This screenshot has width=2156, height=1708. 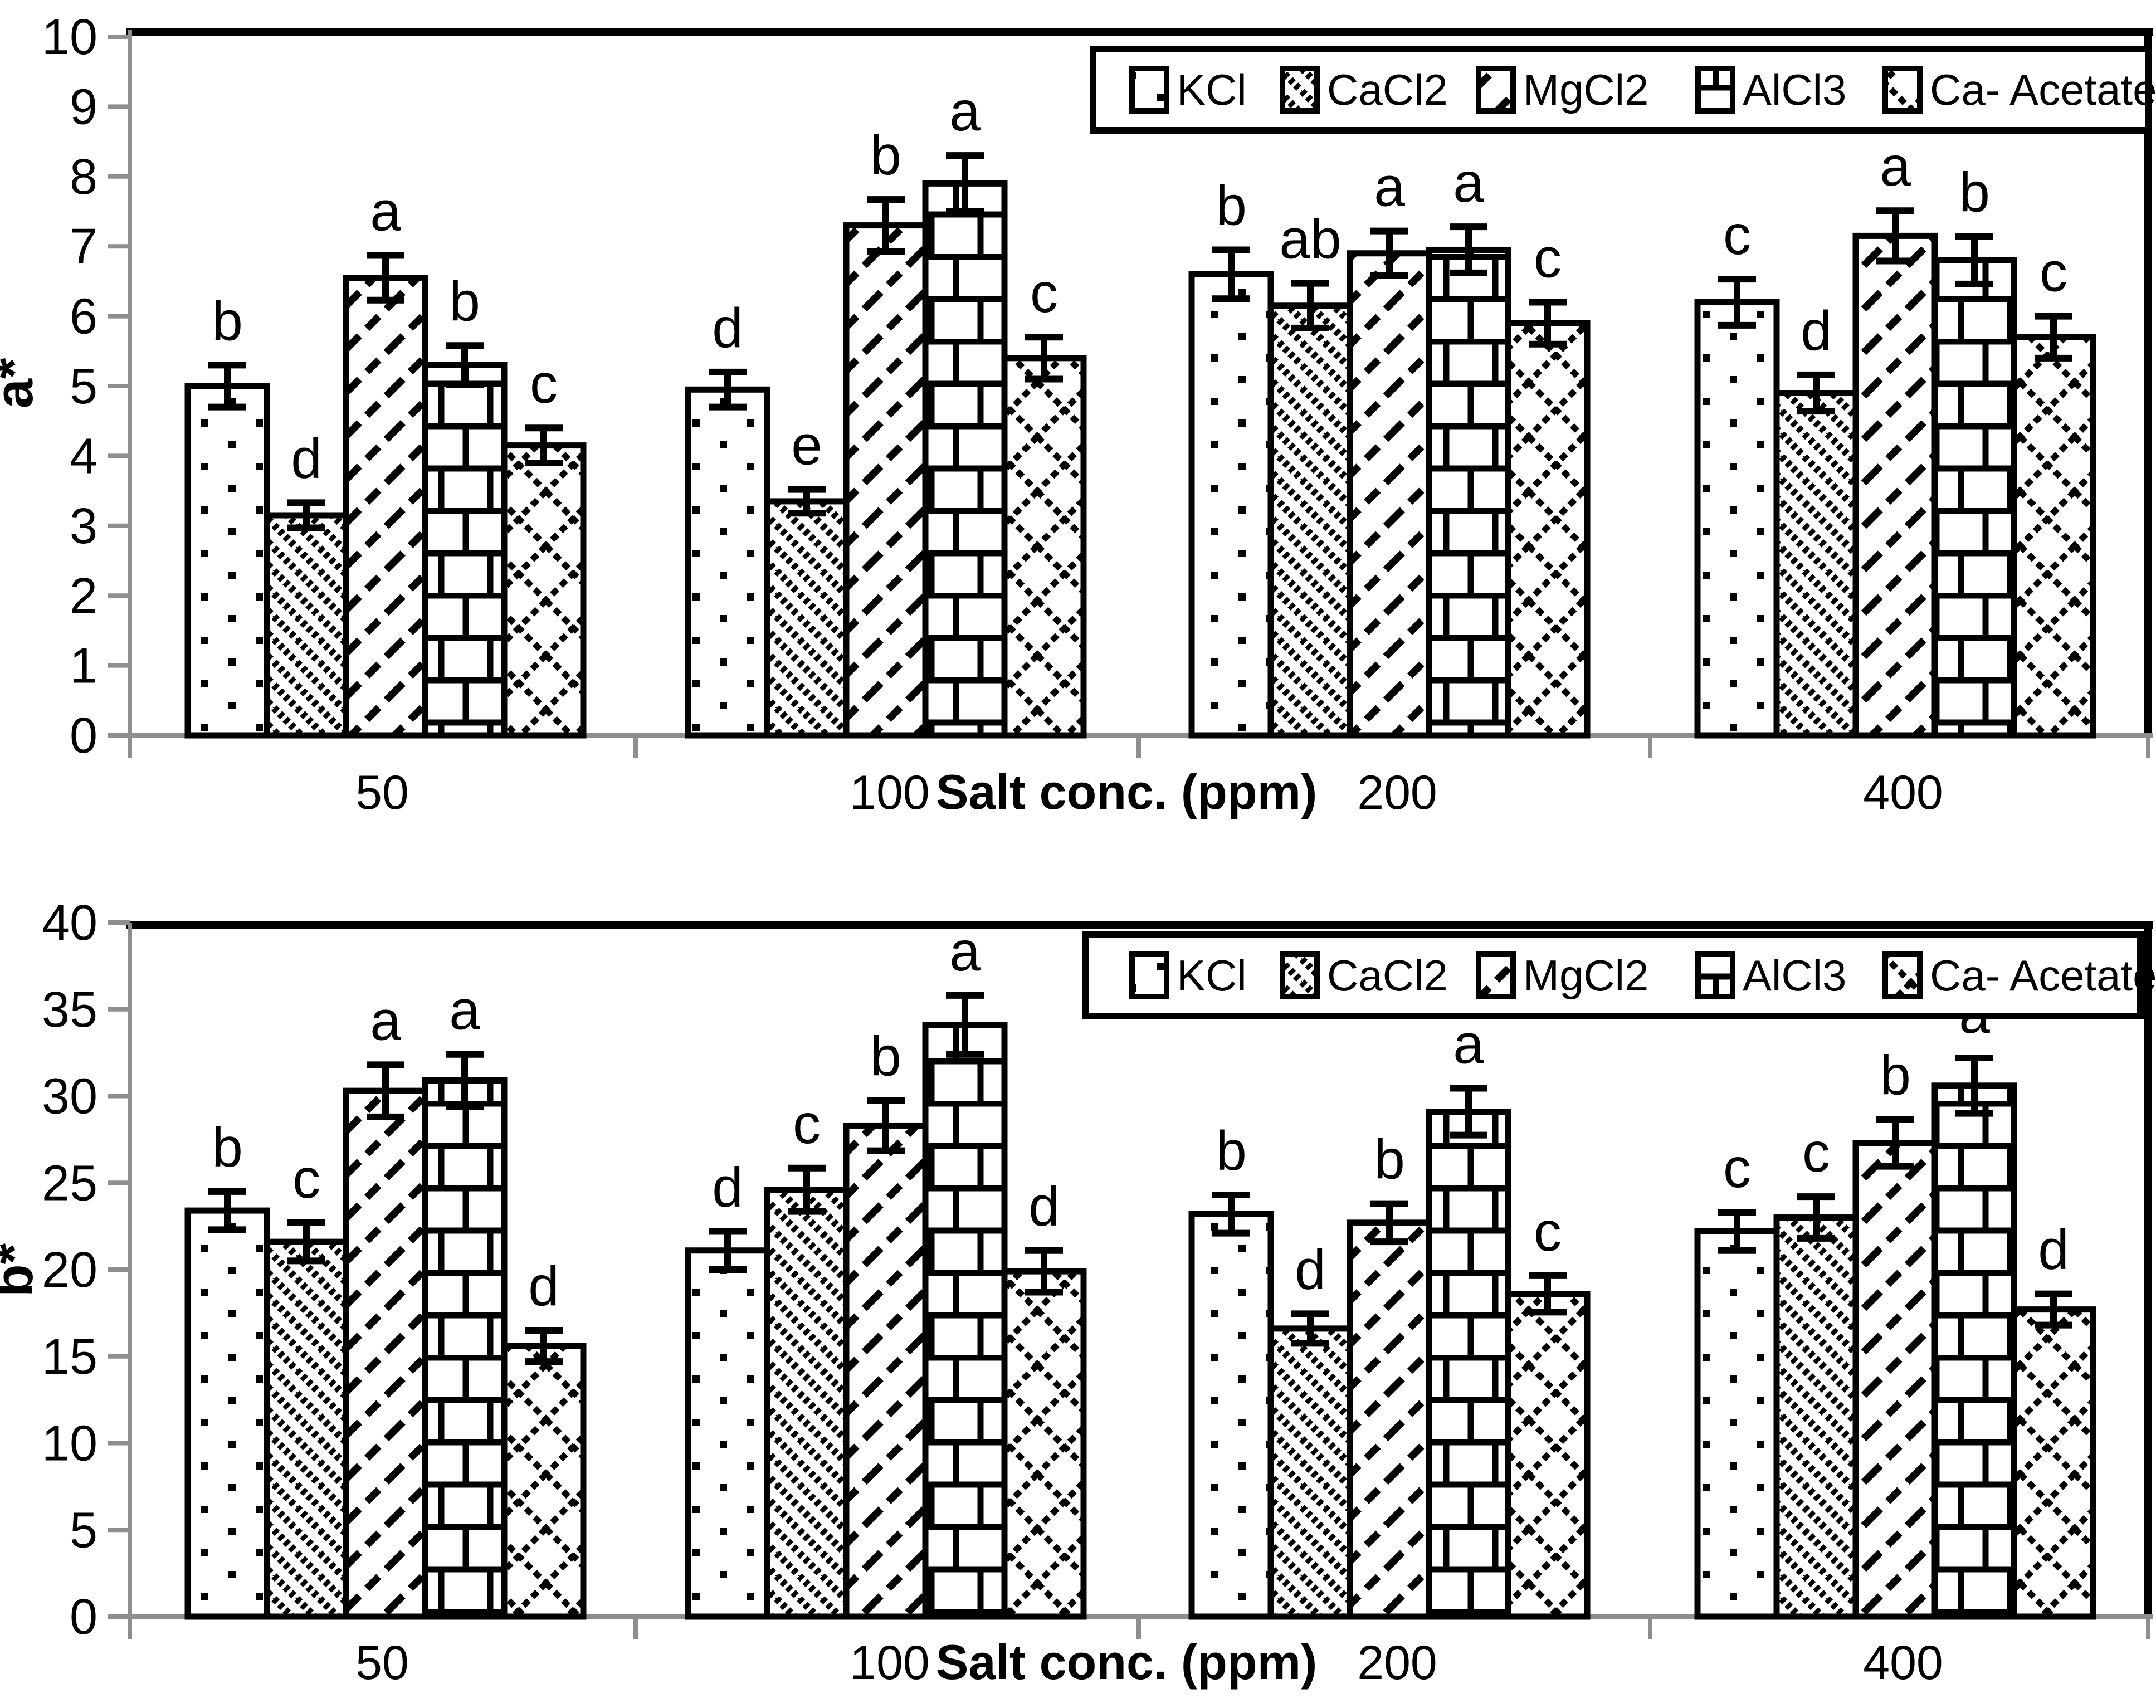 I want to click on y-tick-label: 6, so click(x=83, y=317).